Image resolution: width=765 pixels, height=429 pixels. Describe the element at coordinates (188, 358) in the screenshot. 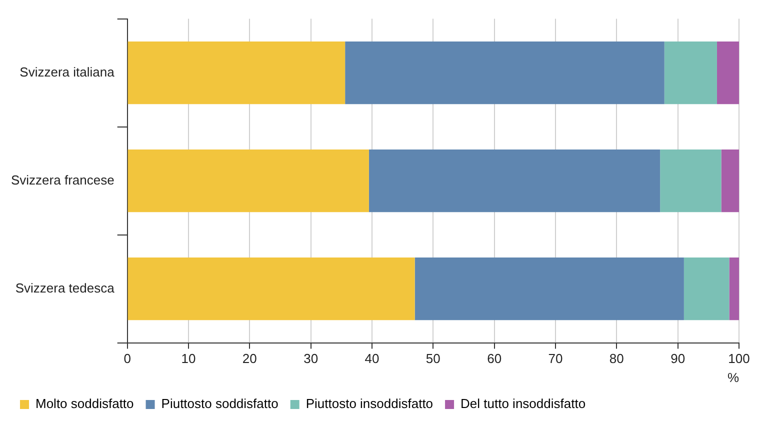

I see `x-tick-label: 10` at that location.